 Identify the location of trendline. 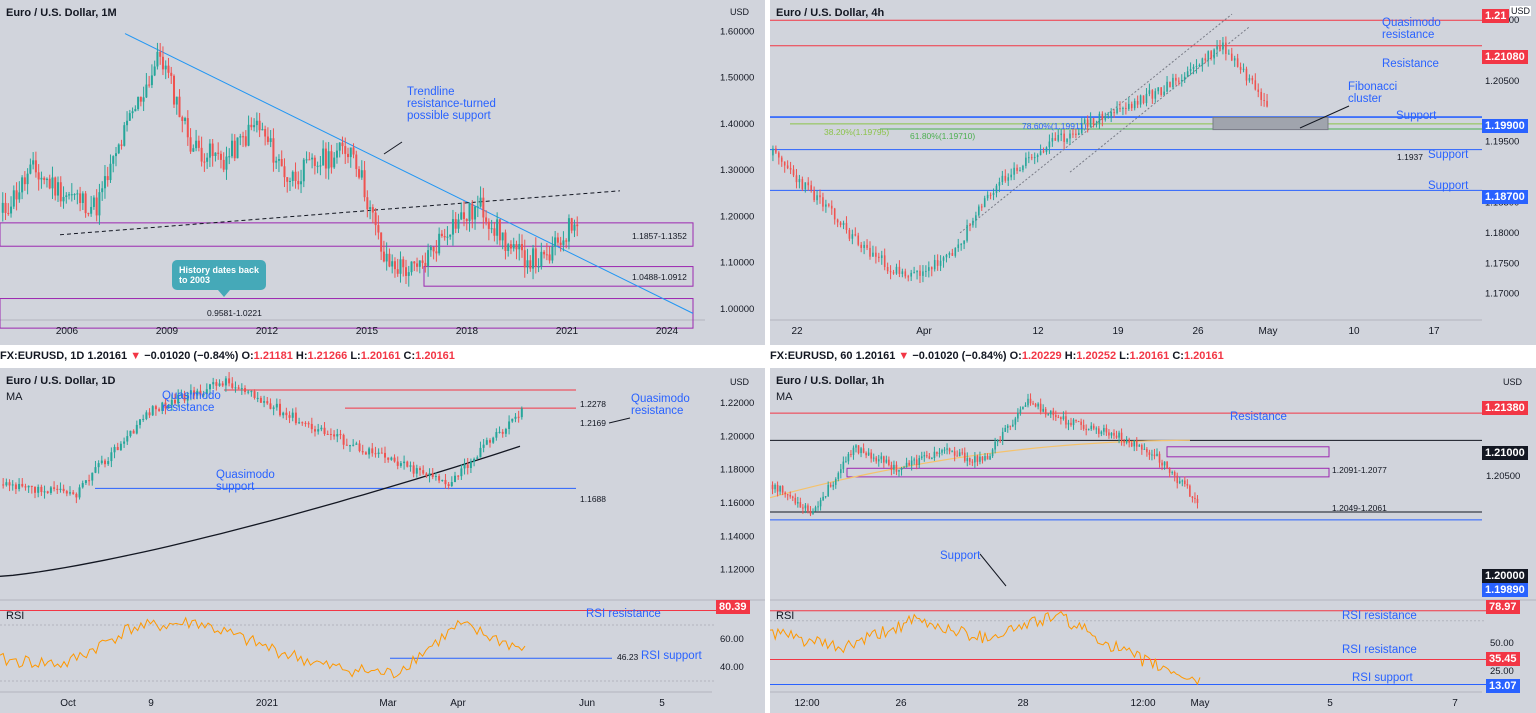
(409, 173).